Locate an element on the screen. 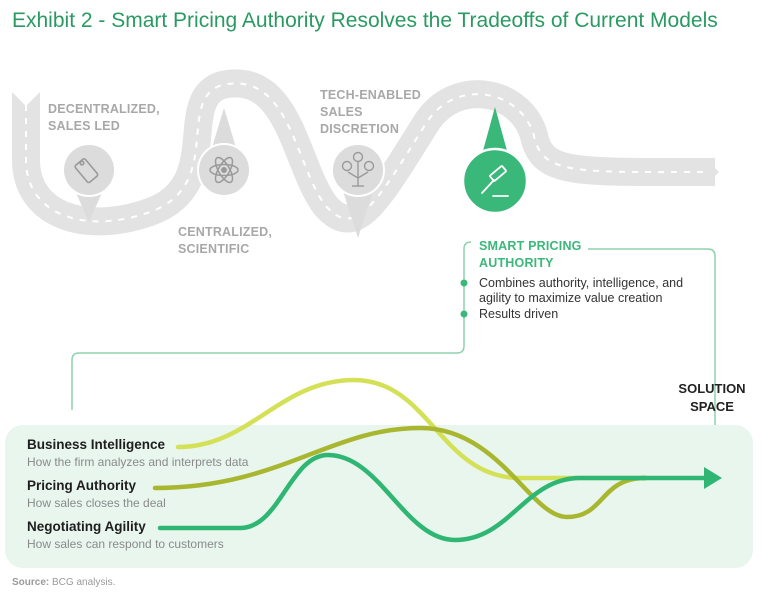 The image size is (768, 600). pricing-authority-curve is located at coordinates (400, 472).